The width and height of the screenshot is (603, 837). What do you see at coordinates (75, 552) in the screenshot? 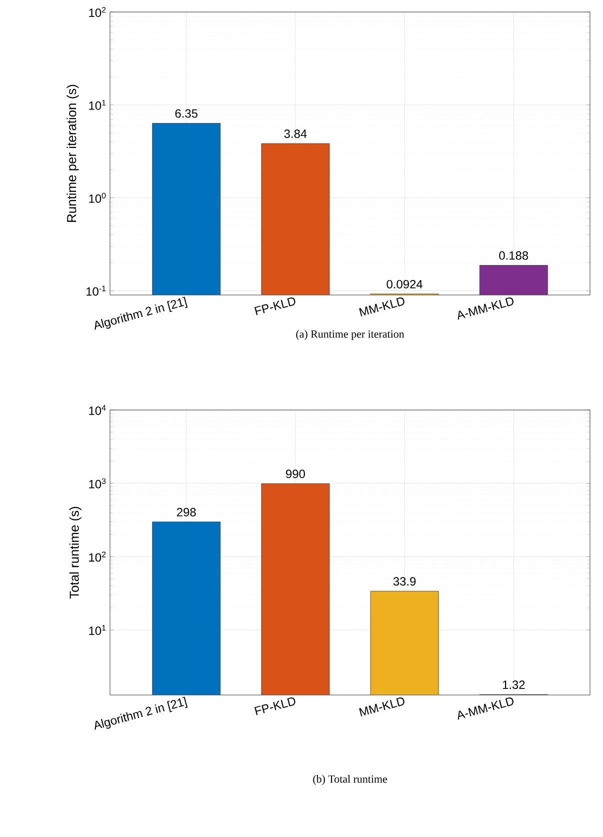
I see `y-axis-title: Total runtime (s)` at bounding box center [75, 552].